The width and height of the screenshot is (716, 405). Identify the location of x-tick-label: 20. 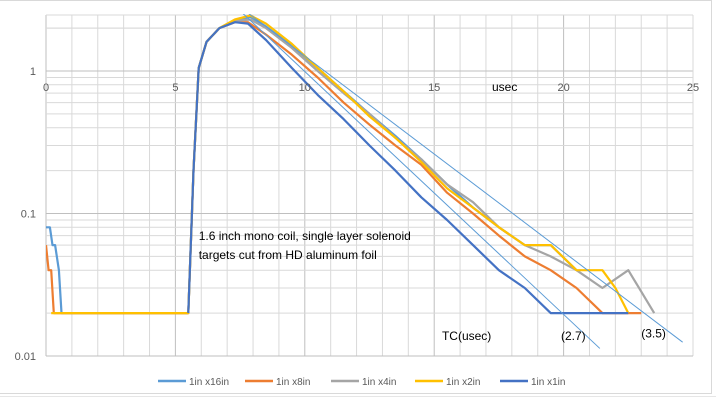
(563, 88).